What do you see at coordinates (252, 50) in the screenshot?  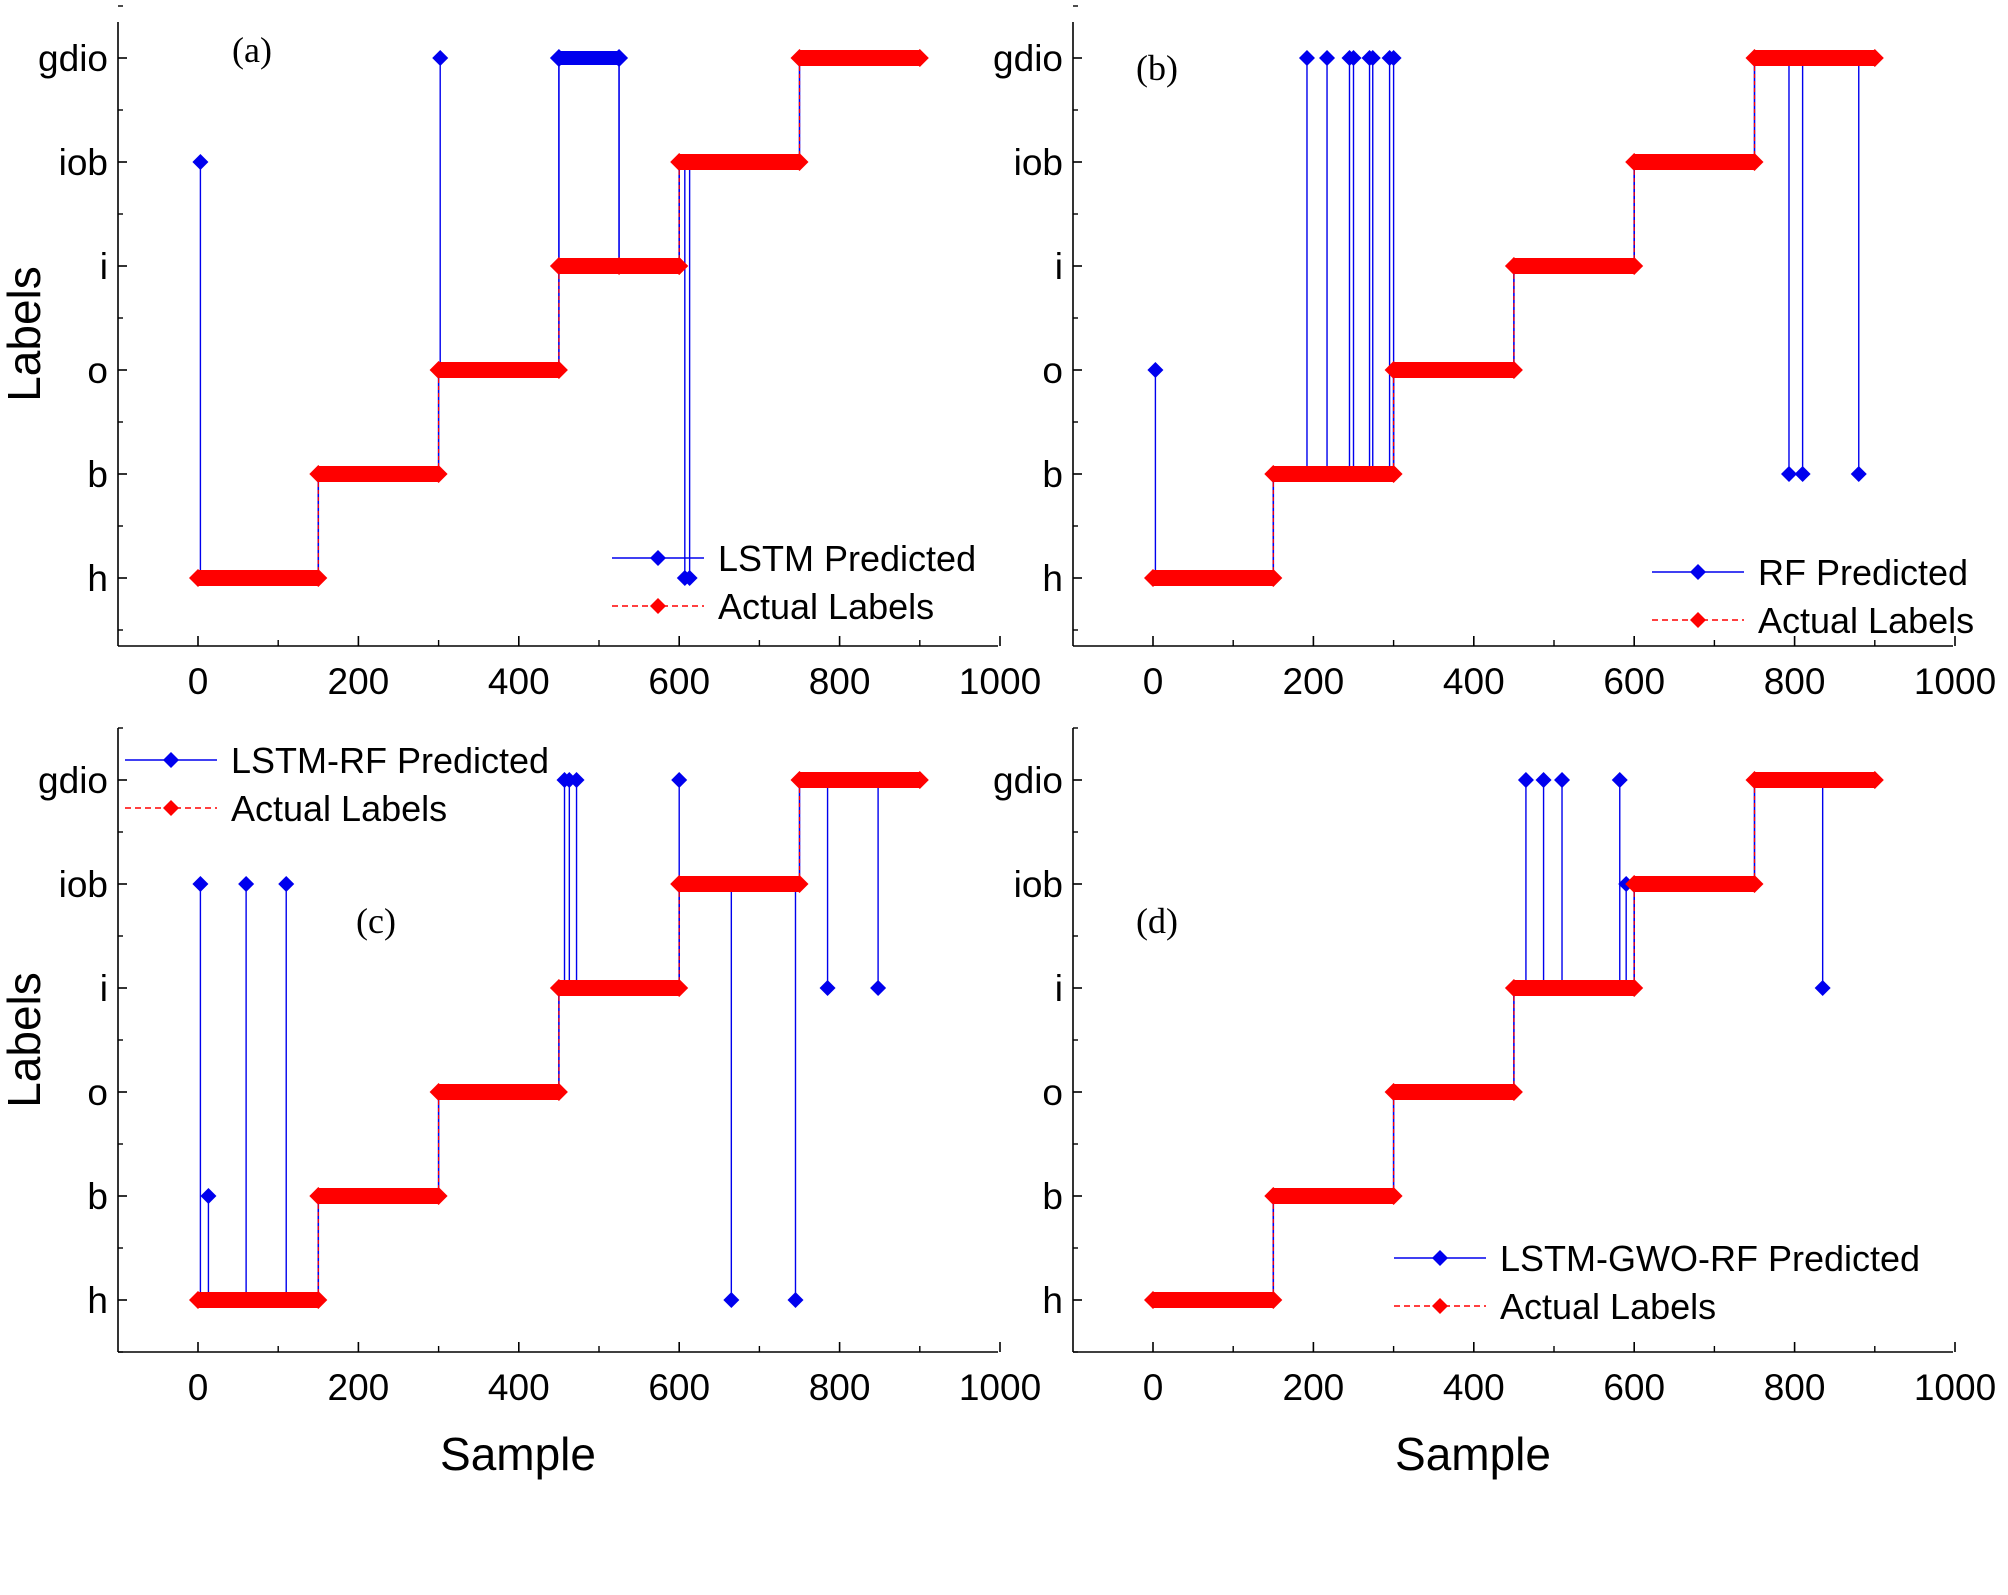 I see `panel-label: (a)` at bounding box center [252, 50].